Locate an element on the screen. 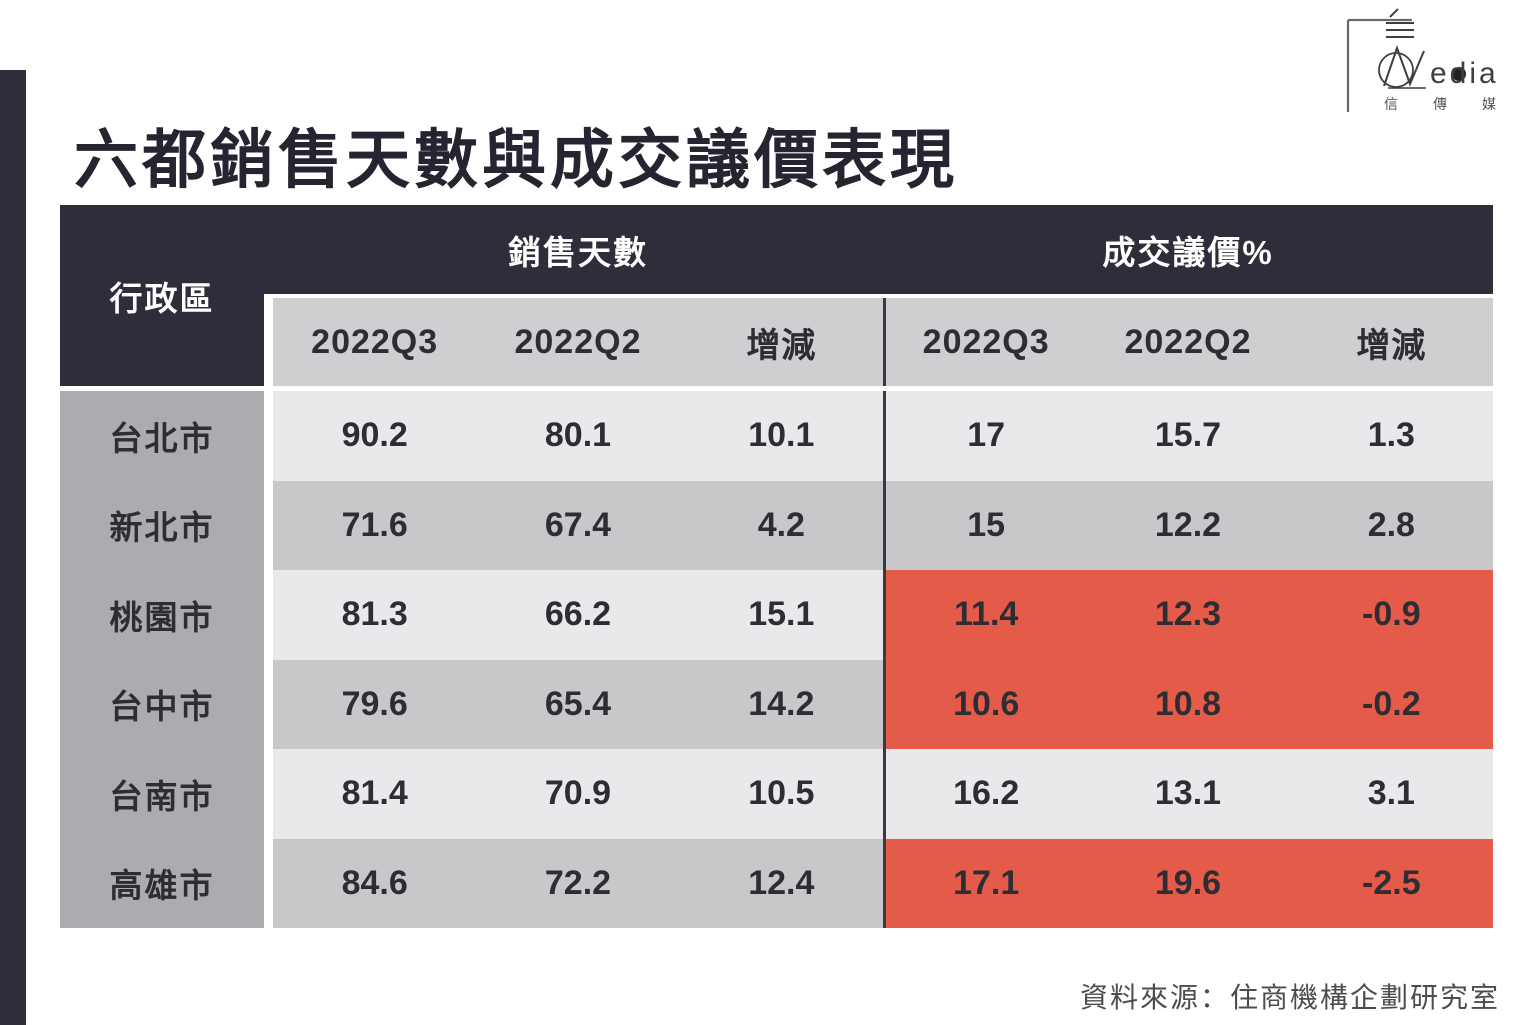 The height and width of the screenshot is (1025, 1536). table-cell: 65.4 is located at coordinates (578, 704).